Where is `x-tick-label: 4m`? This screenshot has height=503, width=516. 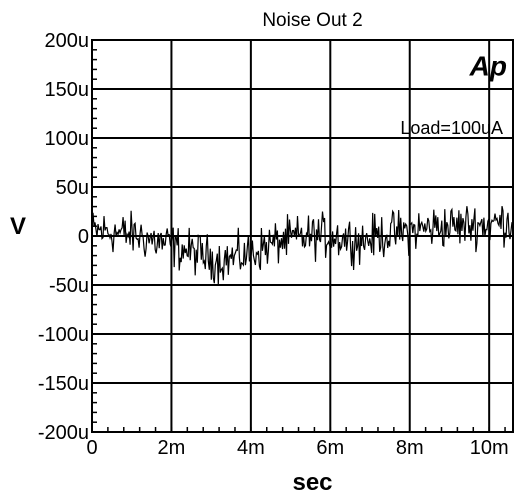
x-tick-label: 4m is located at coordinates (251, 448).